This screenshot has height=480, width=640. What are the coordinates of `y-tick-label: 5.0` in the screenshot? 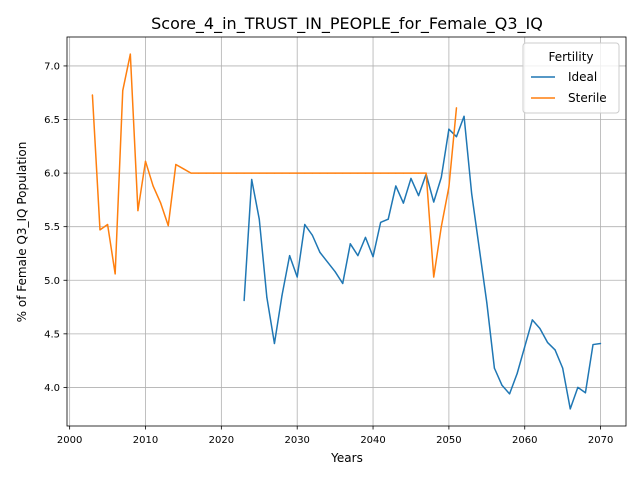 It's located at (52, 281).